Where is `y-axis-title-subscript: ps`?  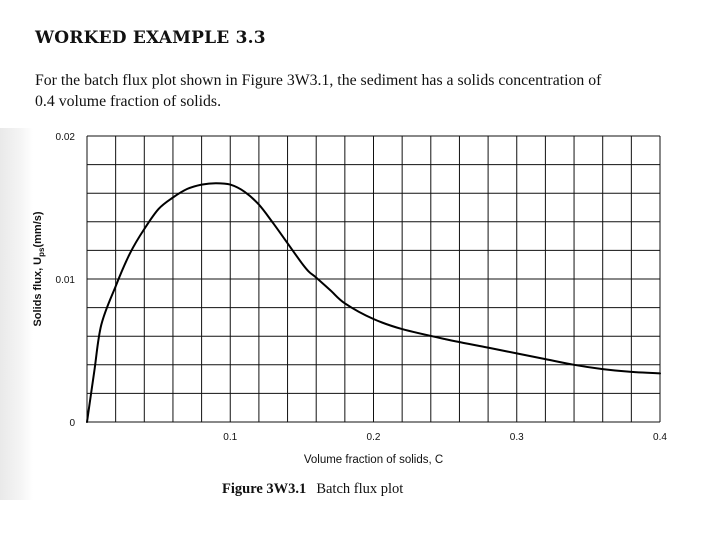 y-axis-title-subscript: ps is located at coordinates (41, 252).